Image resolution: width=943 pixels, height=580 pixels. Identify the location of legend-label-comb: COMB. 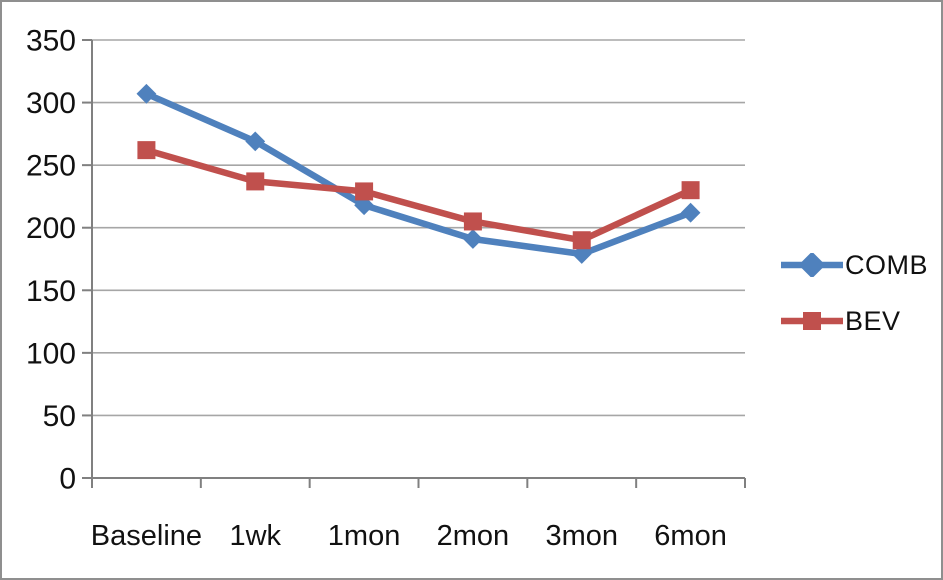
(886, 264).